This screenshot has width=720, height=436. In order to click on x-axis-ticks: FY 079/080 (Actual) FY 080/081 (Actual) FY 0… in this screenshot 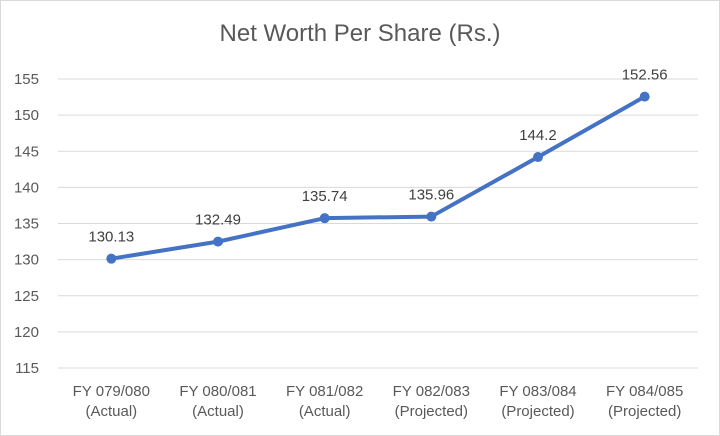, I will do `click(378, 401)`.